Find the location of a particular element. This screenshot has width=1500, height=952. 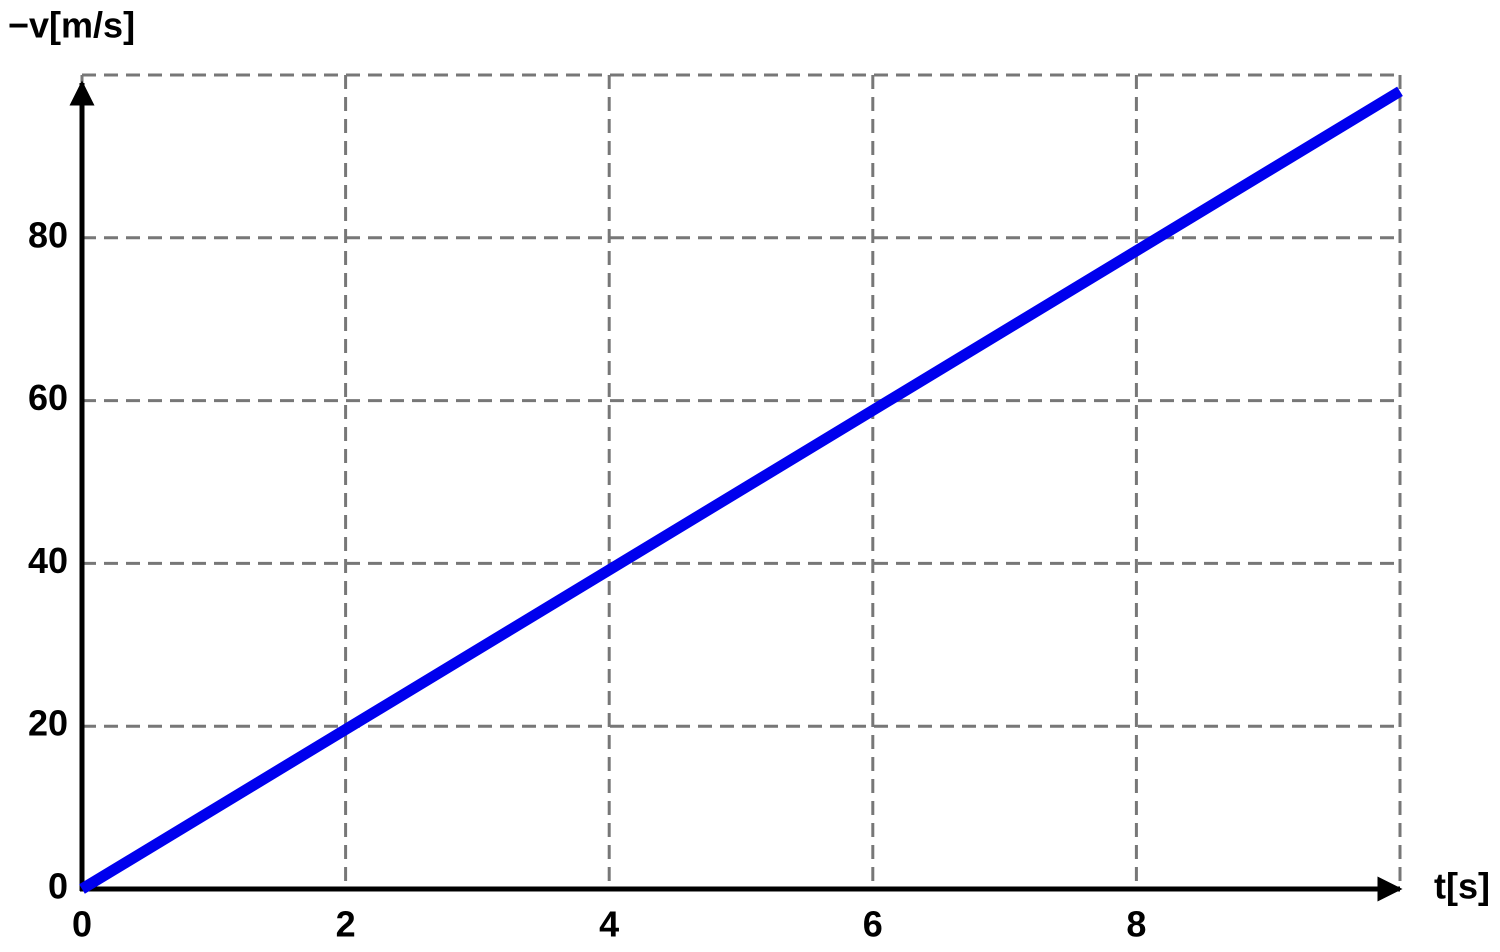

x-tick-label: 0 is located at coordinates (82, 924).